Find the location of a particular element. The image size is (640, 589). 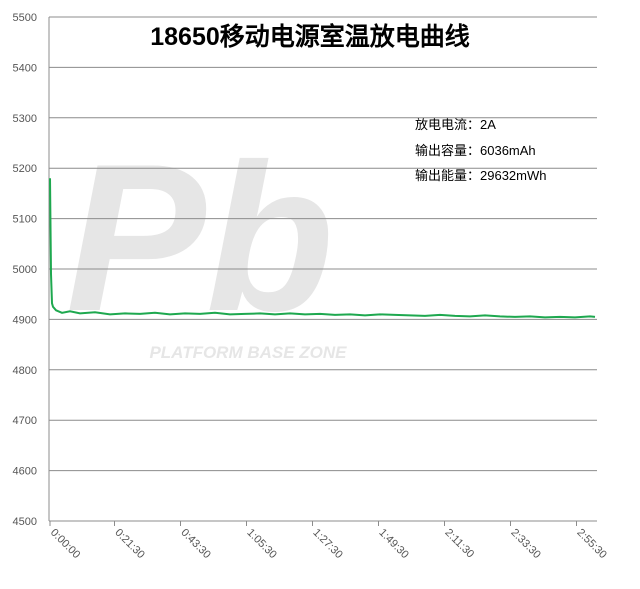

x-tick-label: 1:27:30 is located at coordinates (327, 544).